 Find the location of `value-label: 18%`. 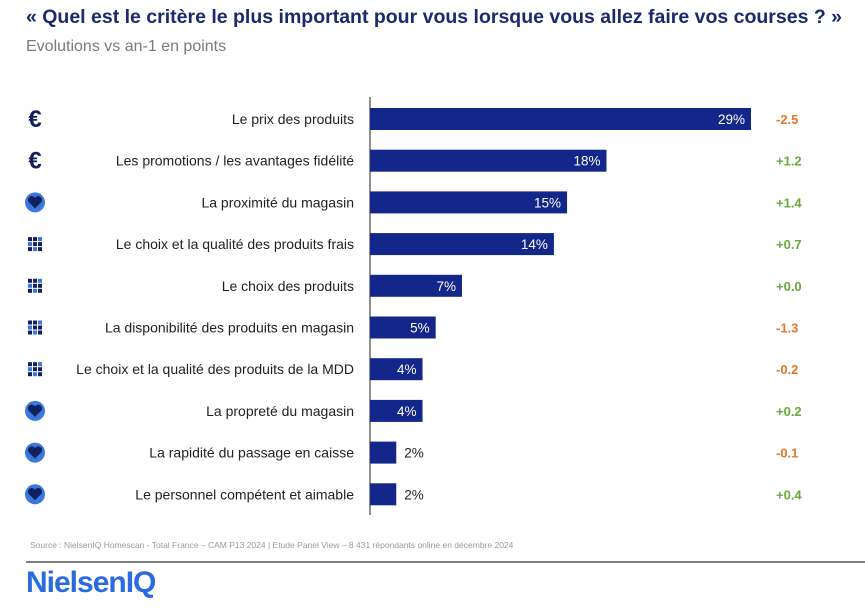

value-label: 18% is located at coordinates (586, 161).